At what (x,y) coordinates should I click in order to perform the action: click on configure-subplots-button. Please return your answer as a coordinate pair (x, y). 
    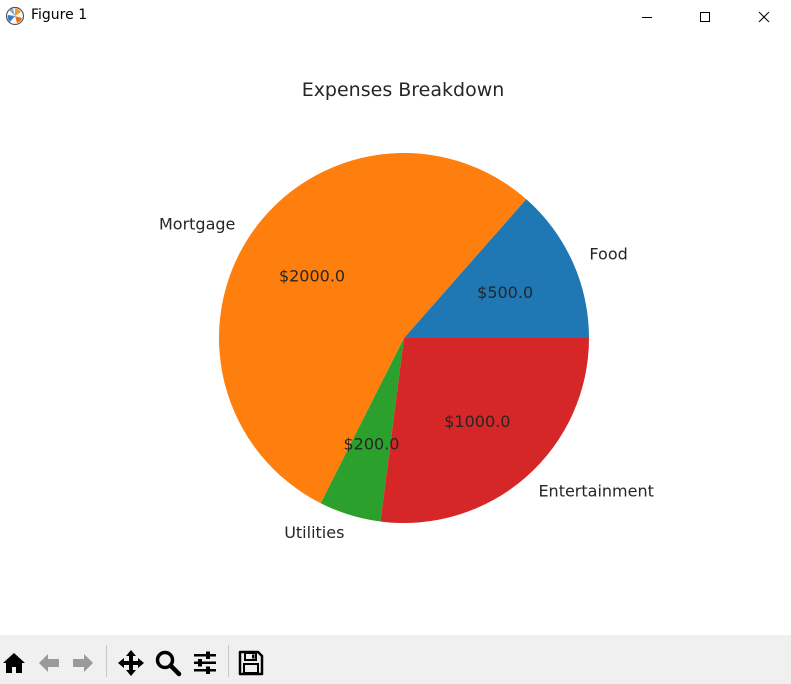
    Looking at the image, I should click on (205, 663).